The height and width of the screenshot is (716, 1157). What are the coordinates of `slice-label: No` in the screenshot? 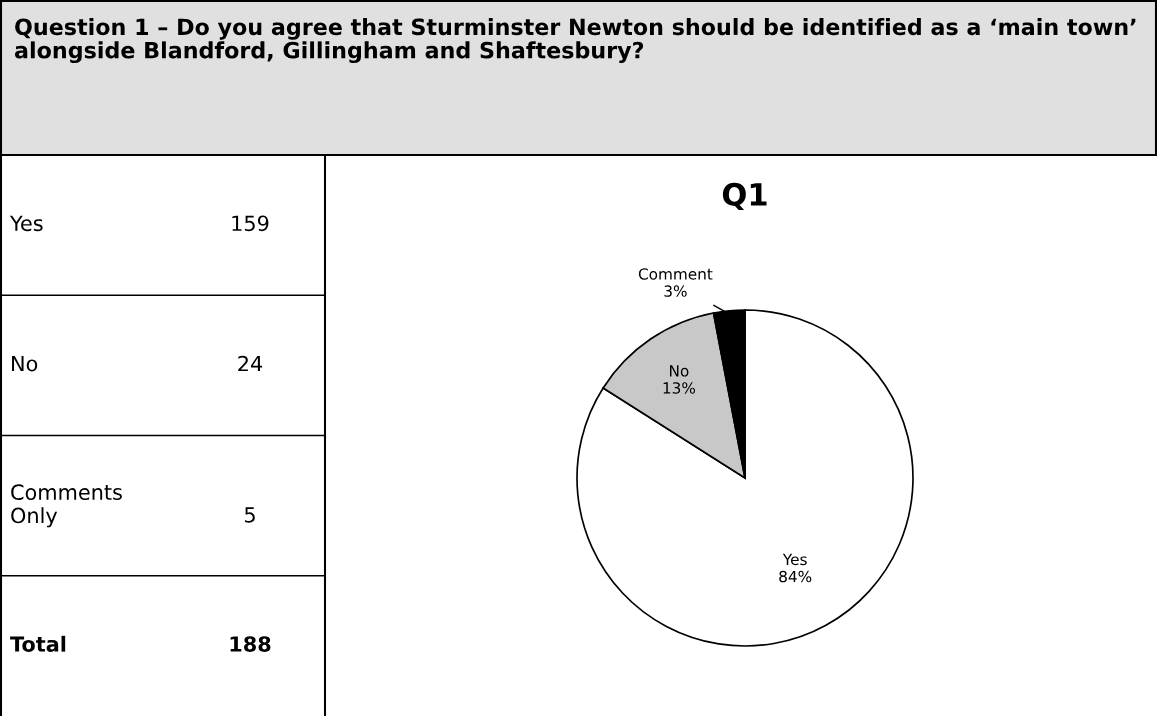 It's located at (679, 371).